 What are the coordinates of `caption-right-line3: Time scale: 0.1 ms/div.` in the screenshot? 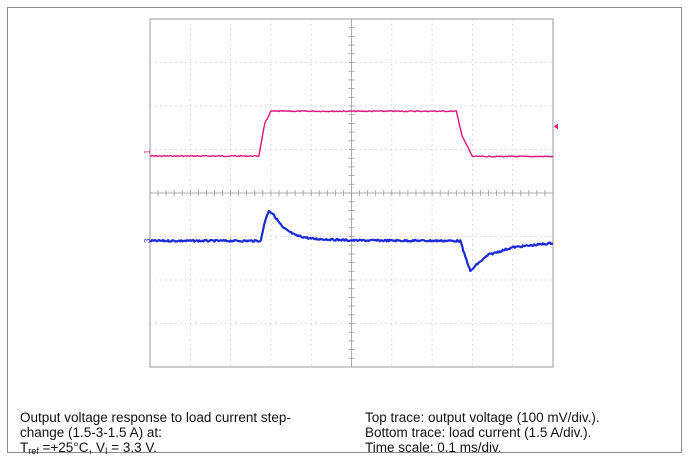 It's located at (433, 447).